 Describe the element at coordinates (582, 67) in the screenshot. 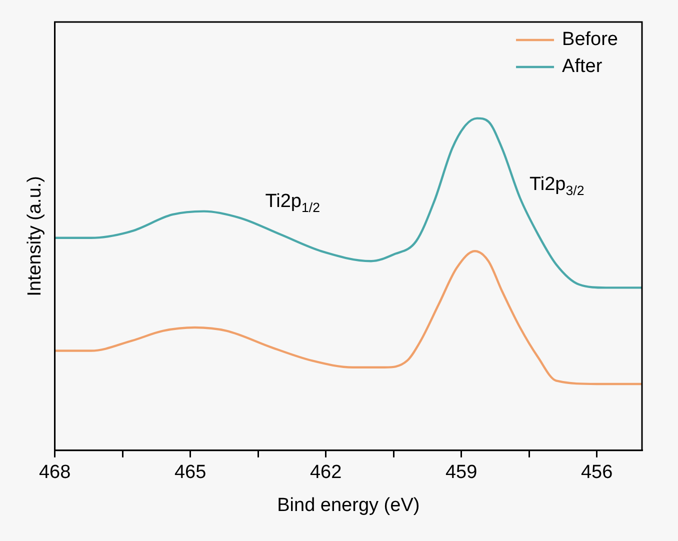

I see `legend-label: After` at that location.